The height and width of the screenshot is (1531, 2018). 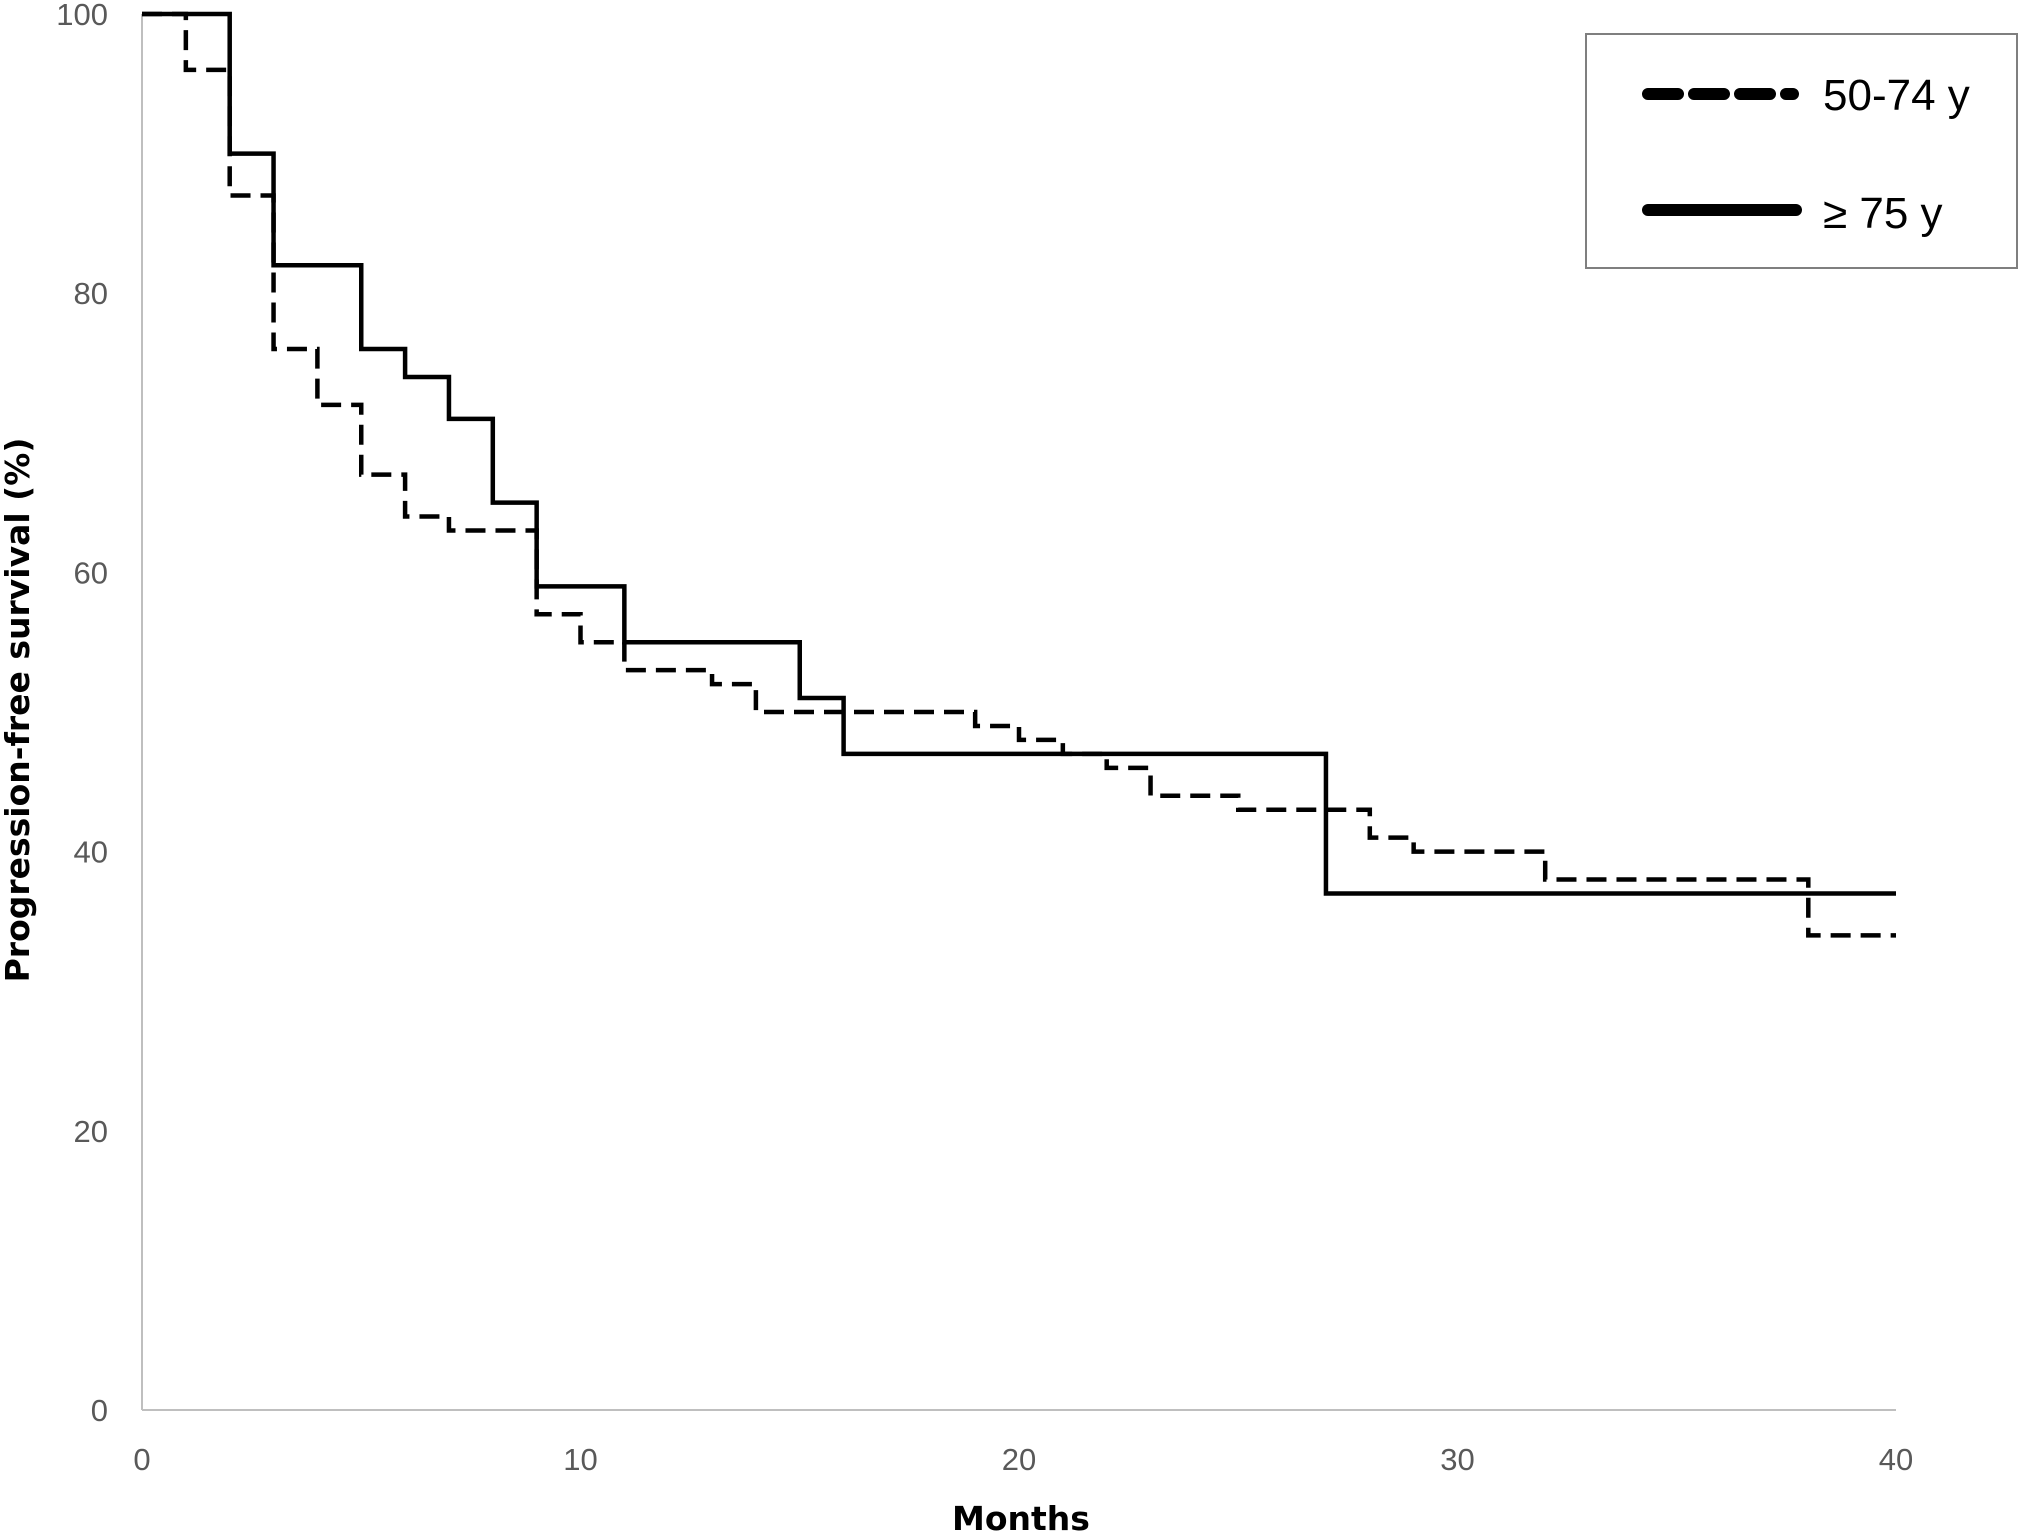 What do you see at coordinates (99, 1410) in the screenshot?
I see `y-tick-label: 0` at bounding box center [99, 1410].